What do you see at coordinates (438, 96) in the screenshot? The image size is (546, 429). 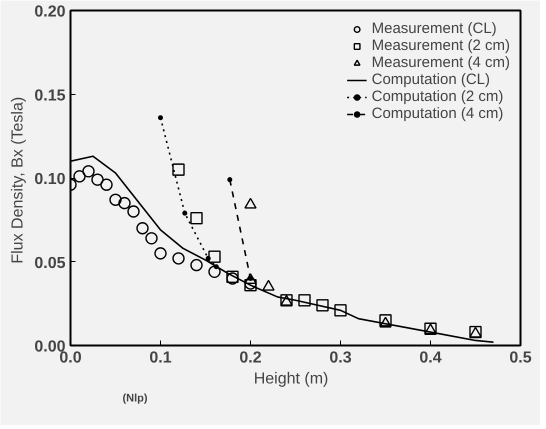 I see `legend-label: Computation (2 cm)` at bounding box center [438, 96].